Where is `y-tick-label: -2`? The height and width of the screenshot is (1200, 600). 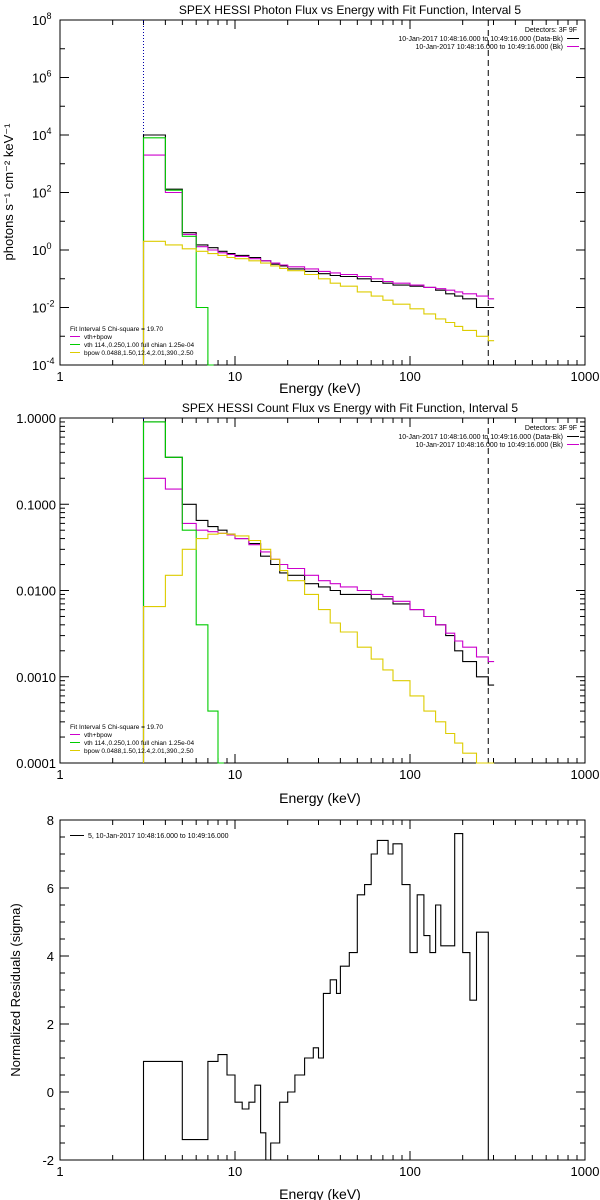 y-tick-label: -2 is located at coordinates (48, 1160).